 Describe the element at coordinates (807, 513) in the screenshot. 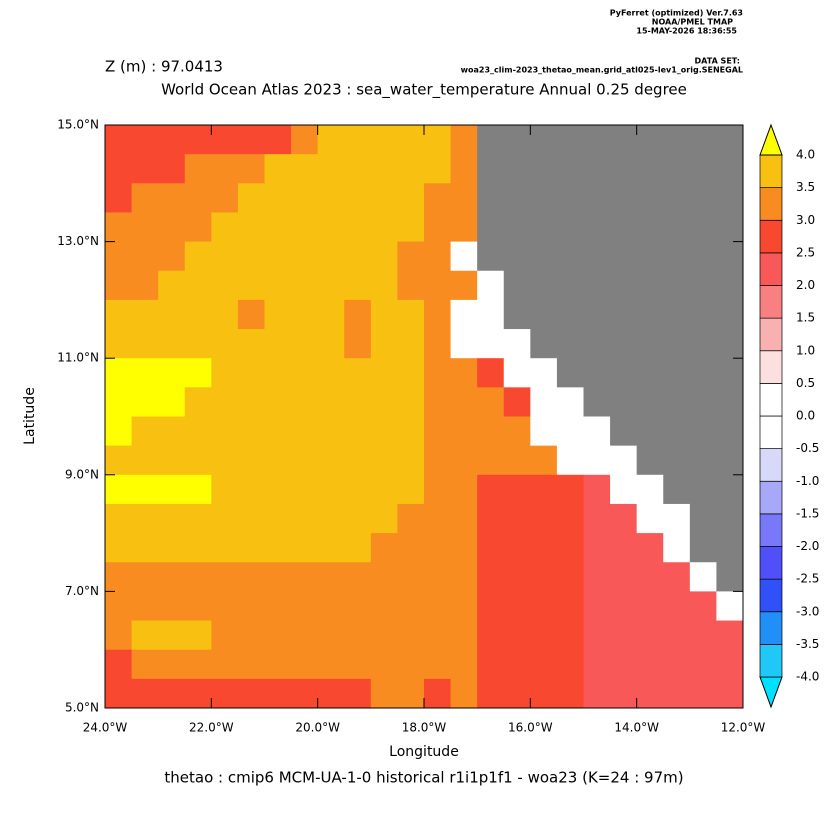

I see `colorbar-label: -1.5` at that location.